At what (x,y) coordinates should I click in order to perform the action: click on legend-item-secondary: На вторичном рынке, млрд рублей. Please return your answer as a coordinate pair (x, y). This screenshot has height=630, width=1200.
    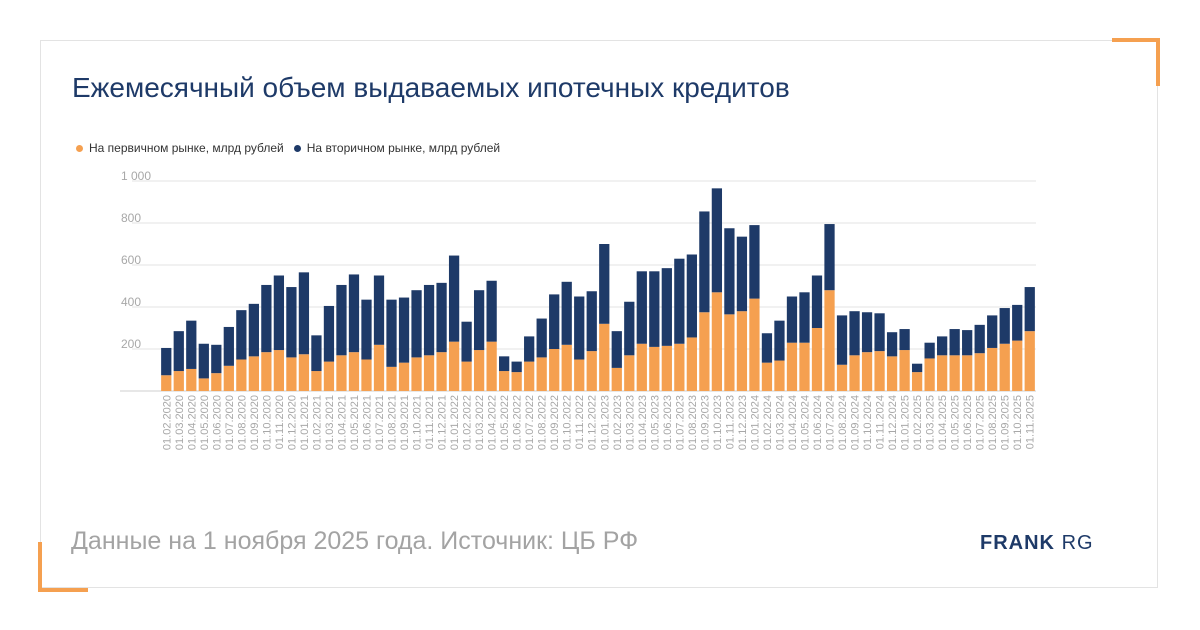
    Looking at the image, I should click on (397, 148).